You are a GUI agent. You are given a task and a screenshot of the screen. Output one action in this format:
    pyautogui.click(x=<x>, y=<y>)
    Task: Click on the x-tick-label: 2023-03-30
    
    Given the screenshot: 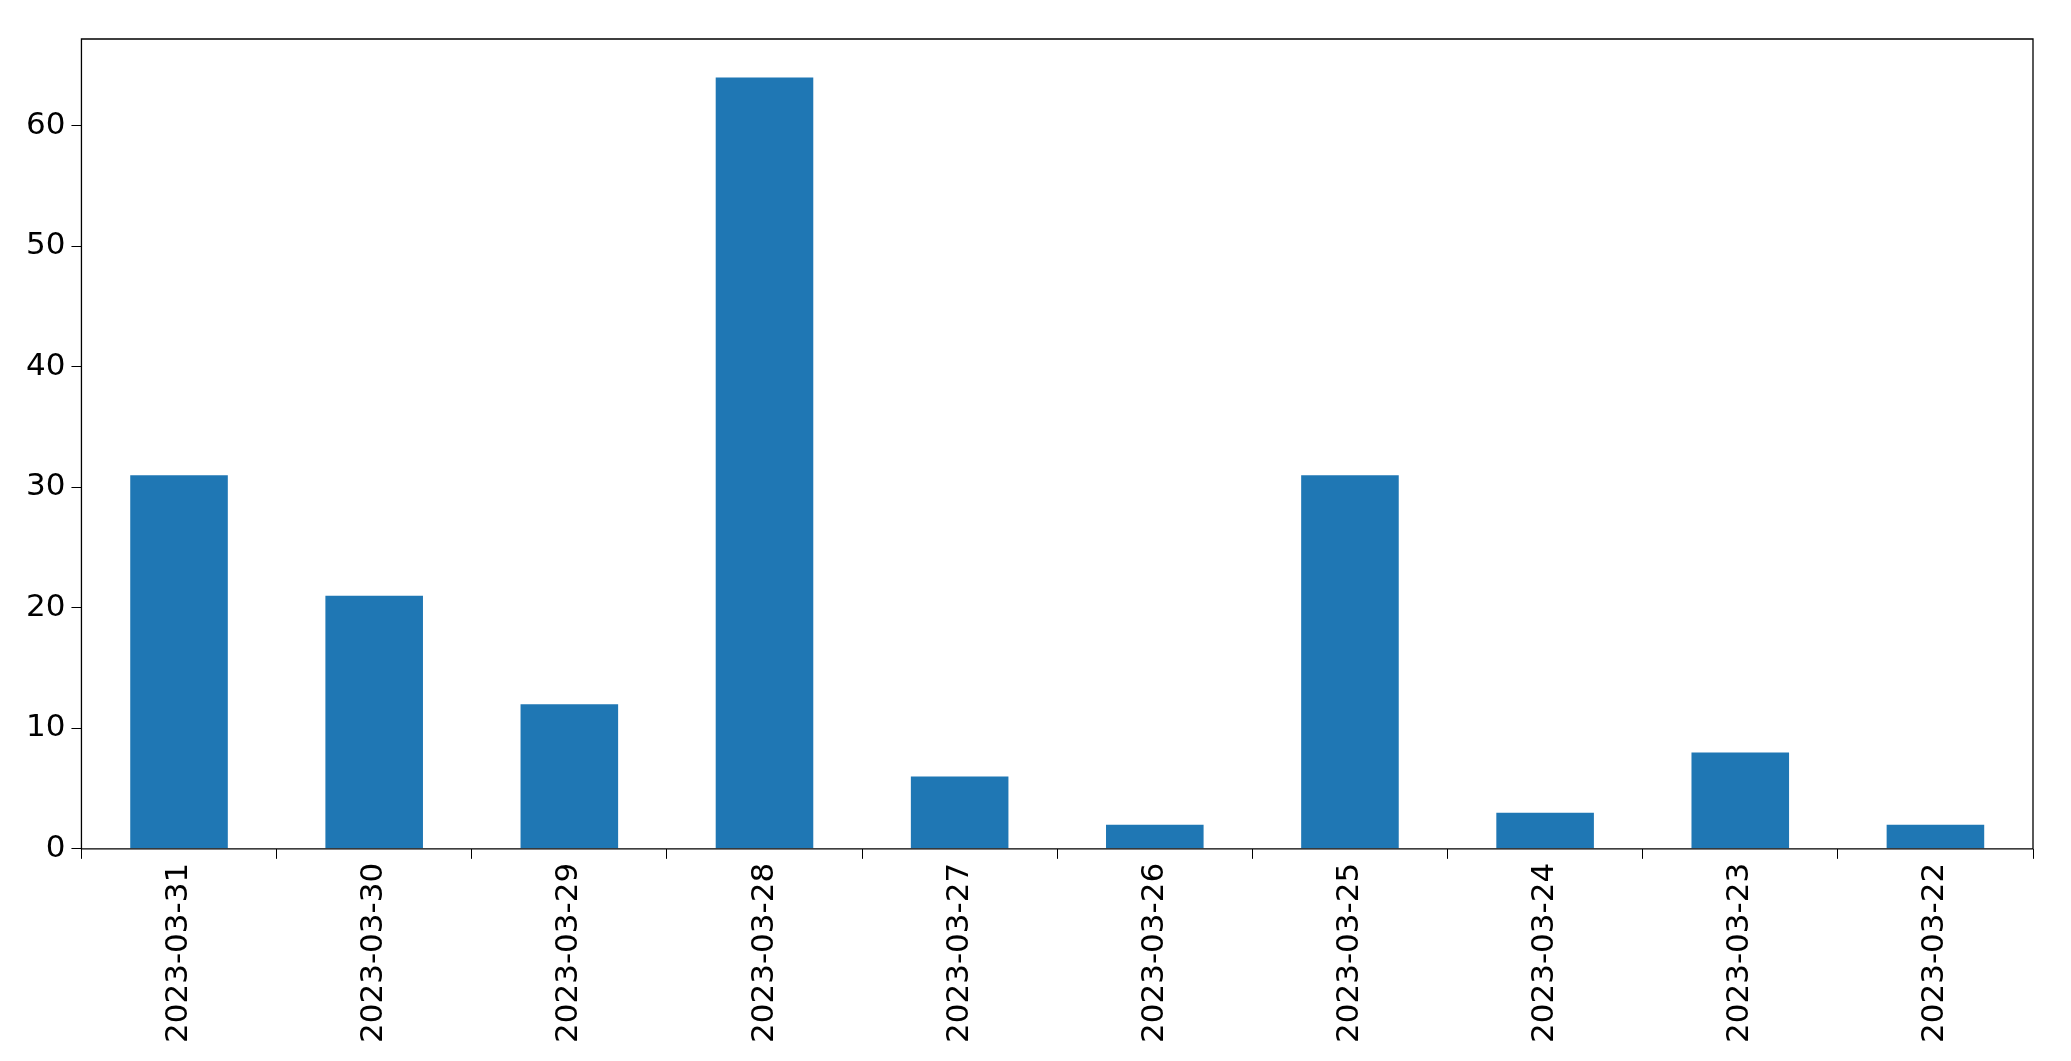 What is the action you would take?
    pyautogui.click(x=371, y=953)
    